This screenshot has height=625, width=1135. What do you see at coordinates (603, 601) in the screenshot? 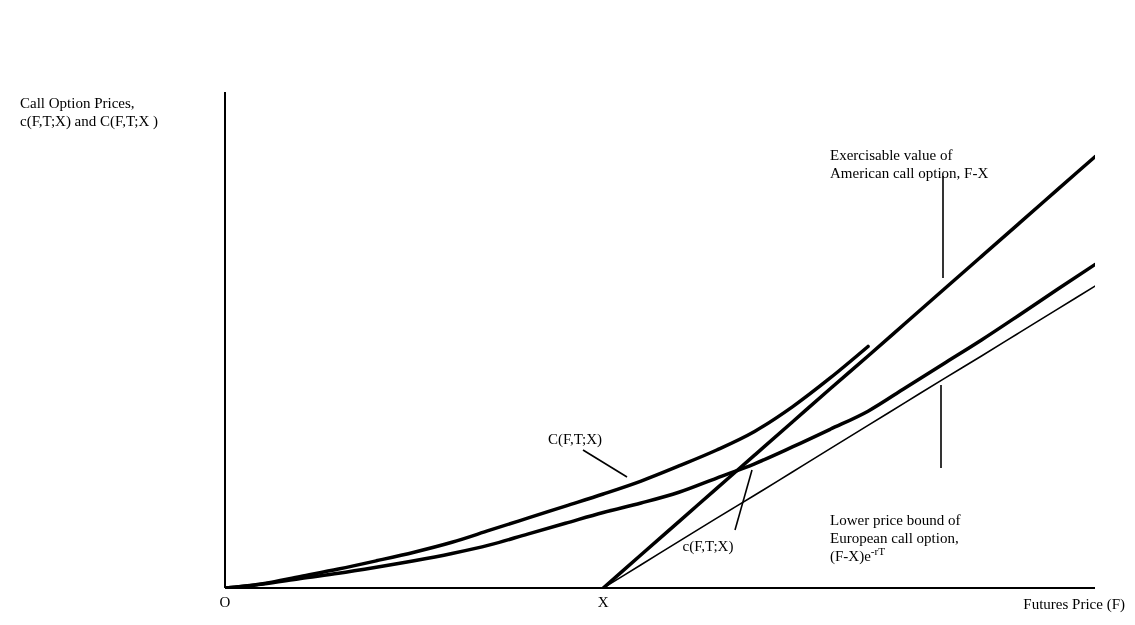
I see `x-tick-label: X` at bounding box center [603, 601].